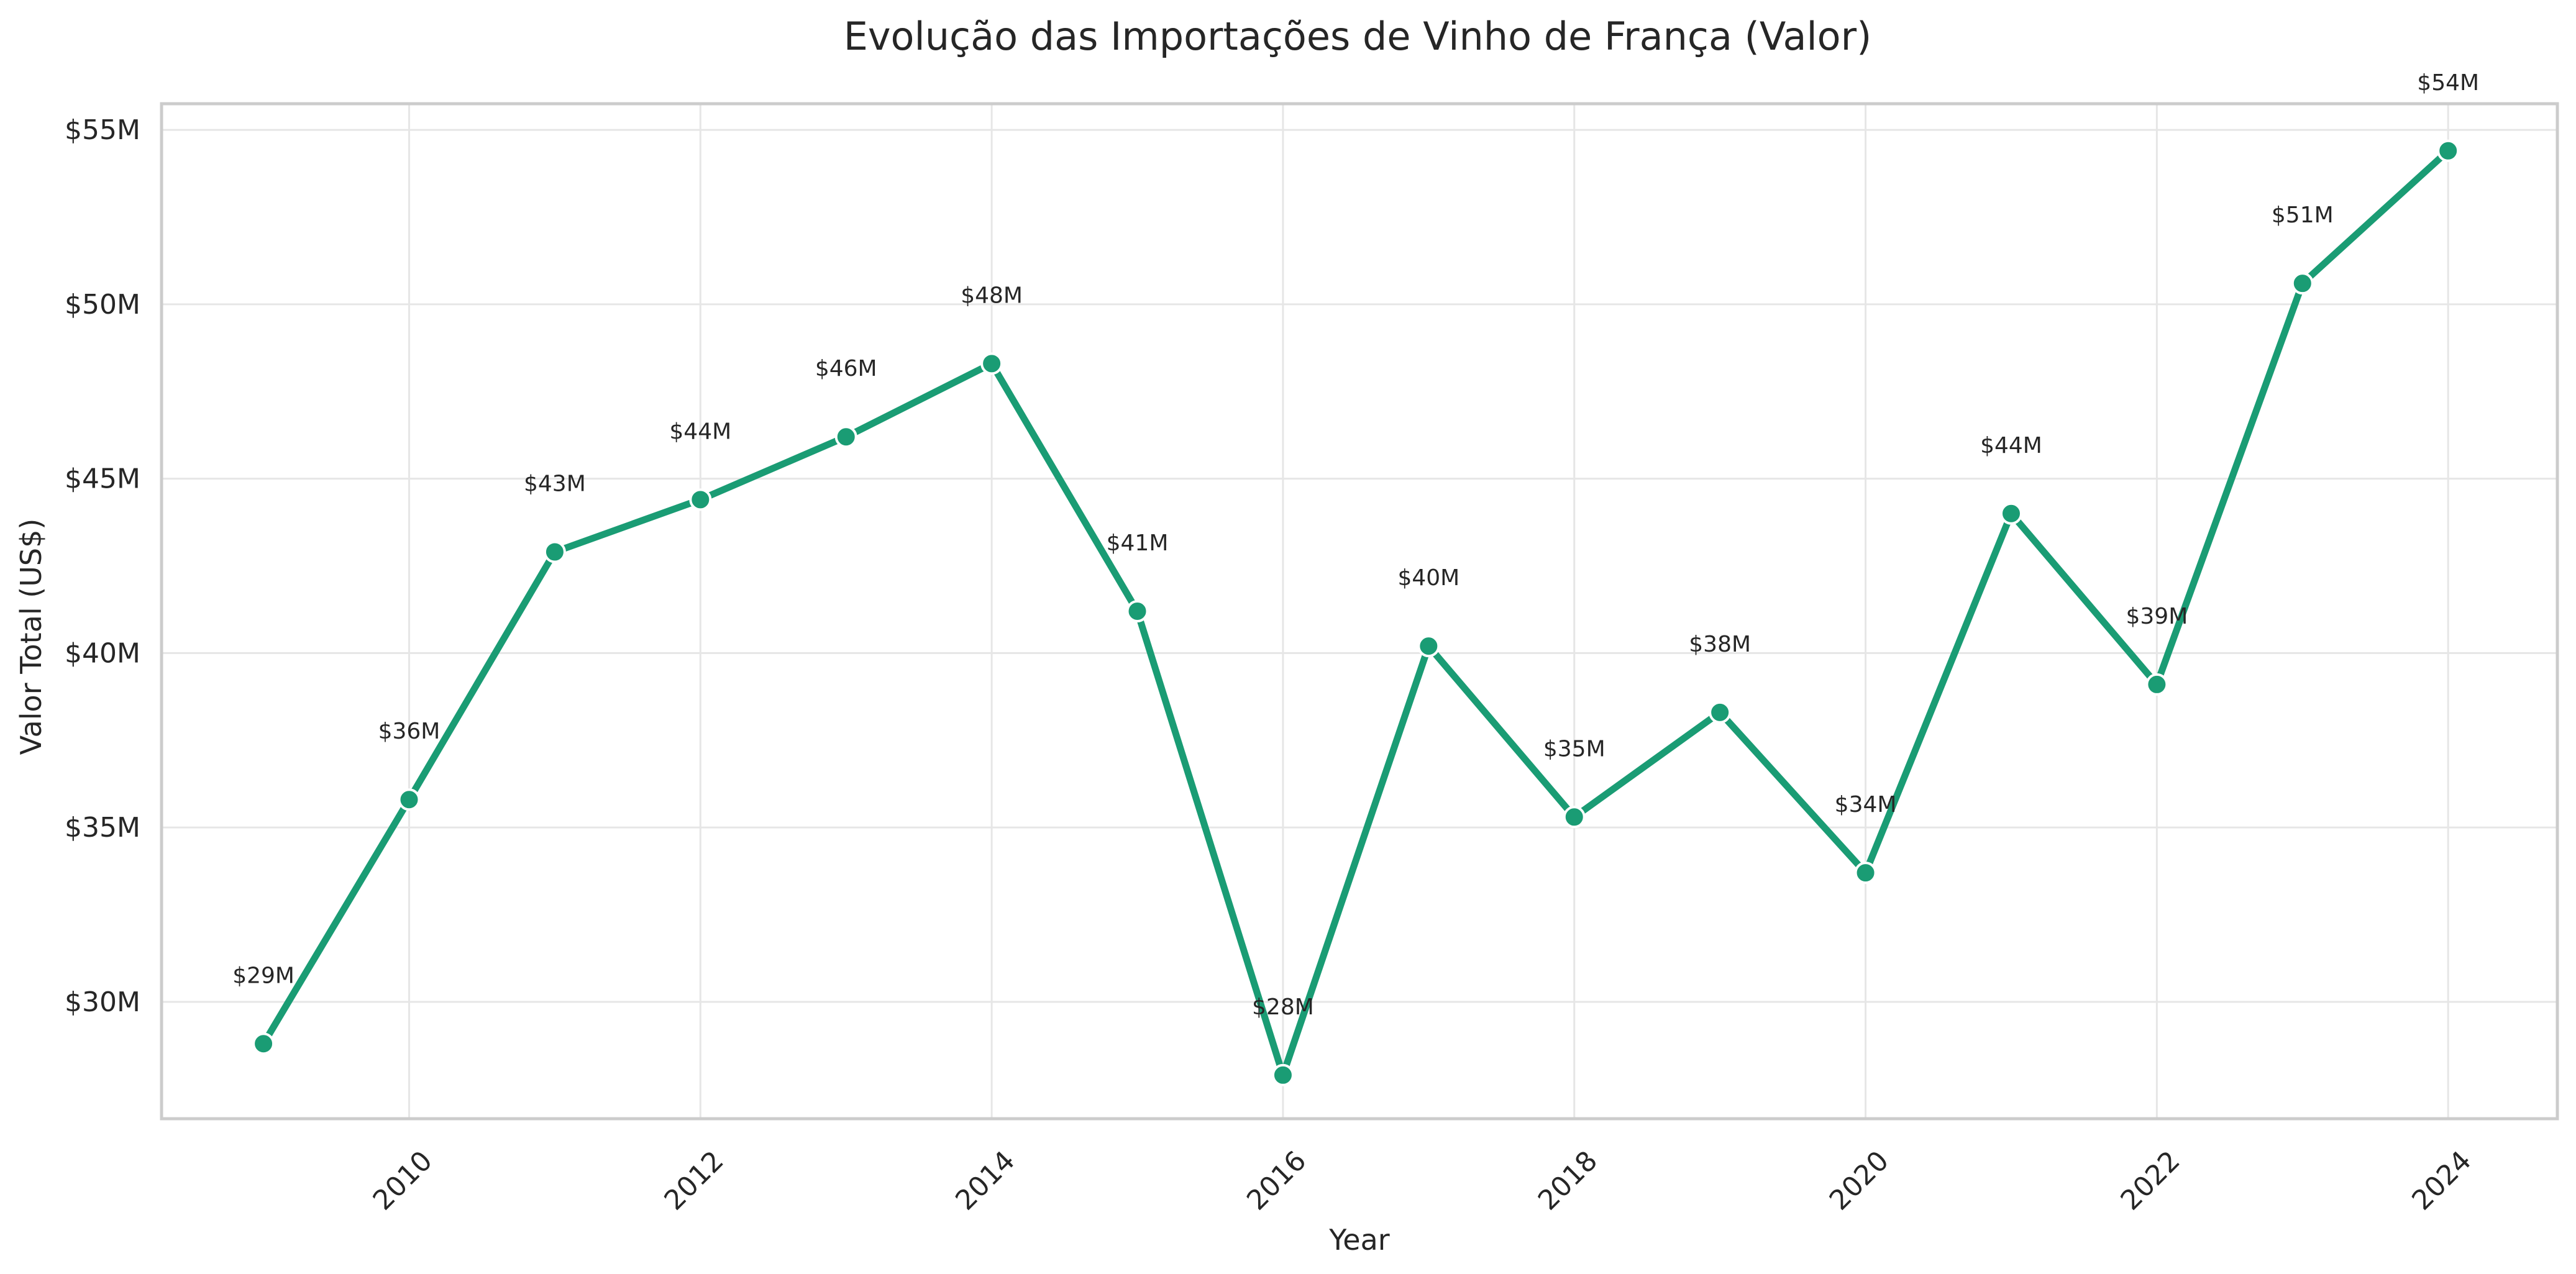  Describe the element at coordinates (1283, 1007) in the screenshot. I see `data-label: $28M` at that location.